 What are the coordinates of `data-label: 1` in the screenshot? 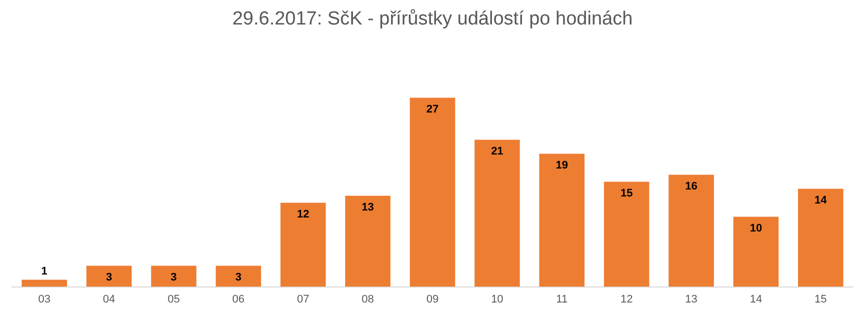 It's located at (44, 271).